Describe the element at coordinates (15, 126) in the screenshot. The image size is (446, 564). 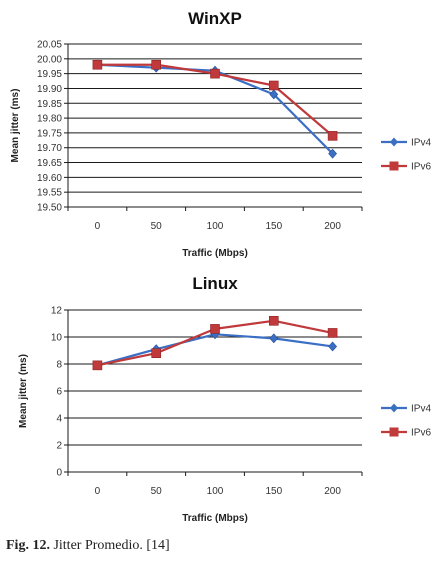
I see `chart1-y-axis-title: Mean jitter (ms)` at that location.